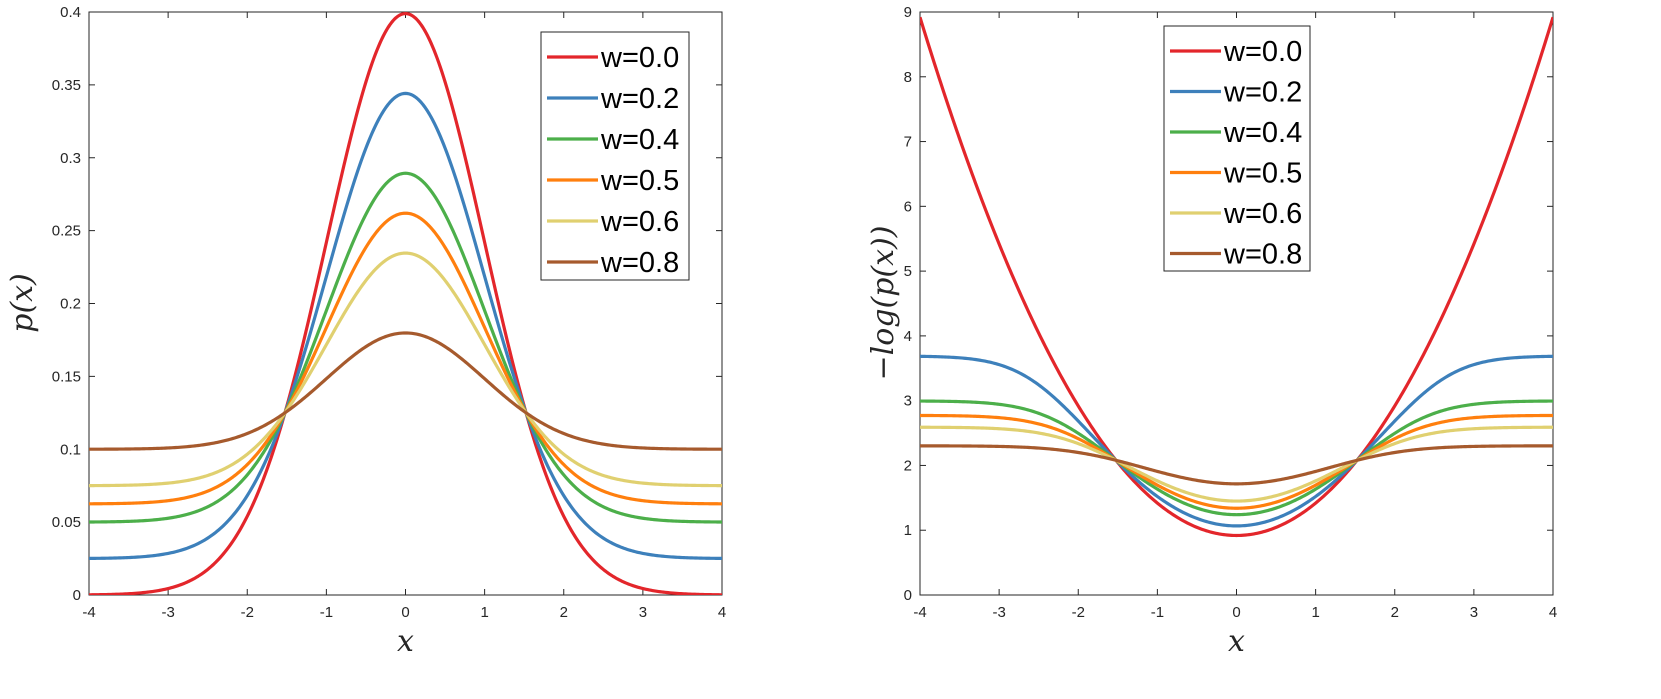 The height and width of the screenshot is (699, 1661). Describe the element at coordinates (70, 449) in the screenshot. I see `y-tick-label: 0.1` at that location.